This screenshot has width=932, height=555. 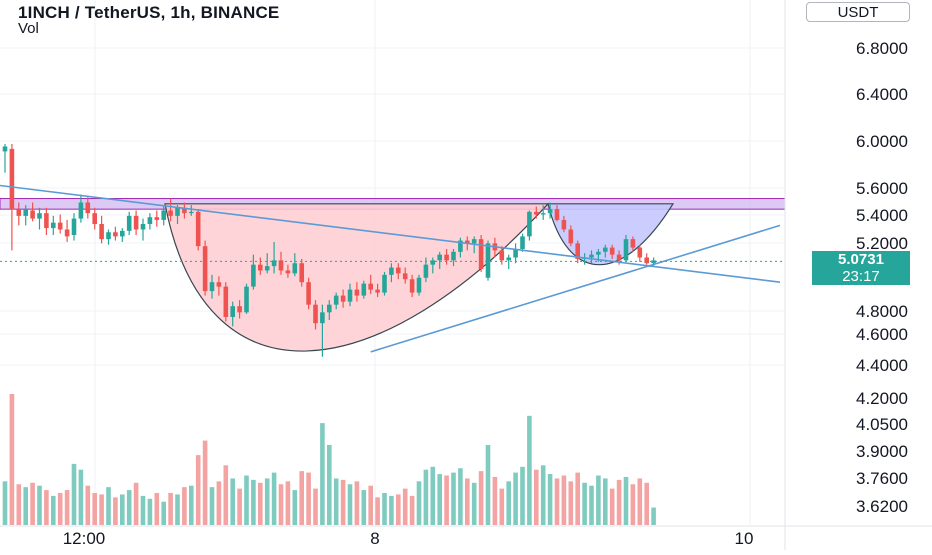 What do you see at coordinates (744, 538) in the screenshot?
I see `time-tick-label: 10` at bounding box center [744, 538].